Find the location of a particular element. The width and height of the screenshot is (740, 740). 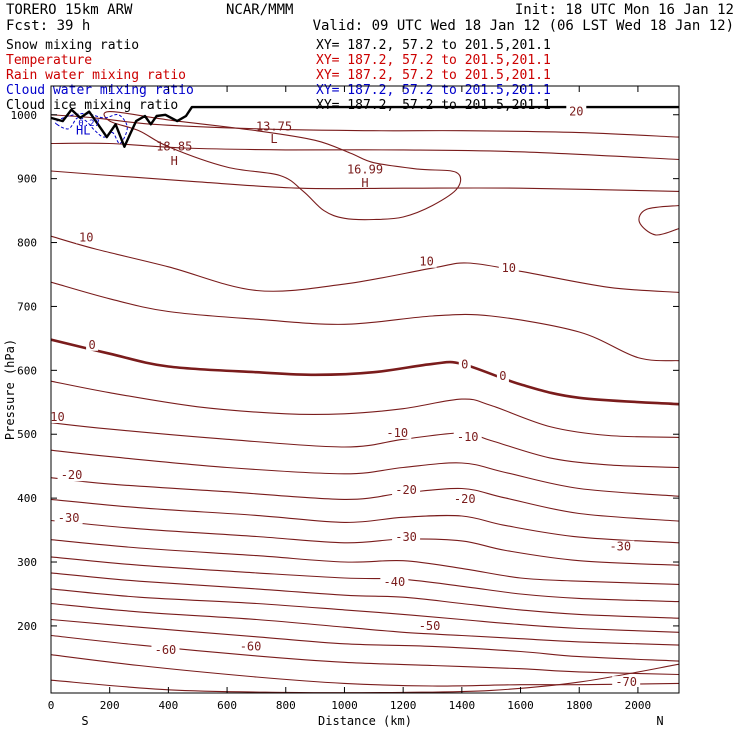

x-tick-label: 800 is located at coordinates (286, 705).